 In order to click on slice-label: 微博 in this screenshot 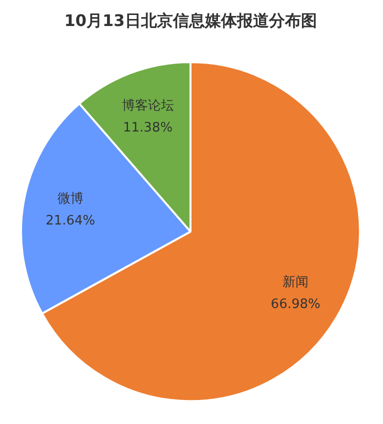, I will do `click(70, 199)`.